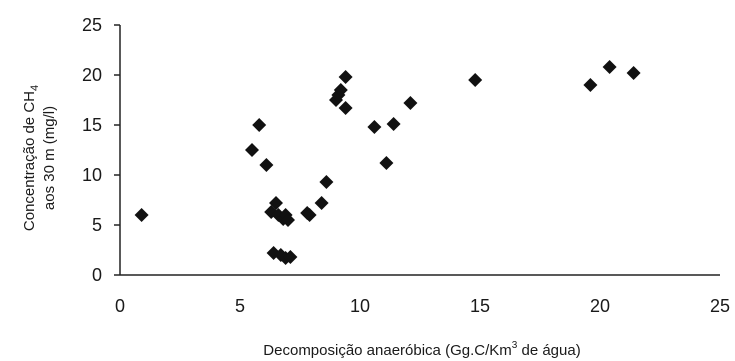 The height and width of the screenshot is (361, 735). I want to click on y-ticks: 0 5 10 15 20 25, so click(101, 150).